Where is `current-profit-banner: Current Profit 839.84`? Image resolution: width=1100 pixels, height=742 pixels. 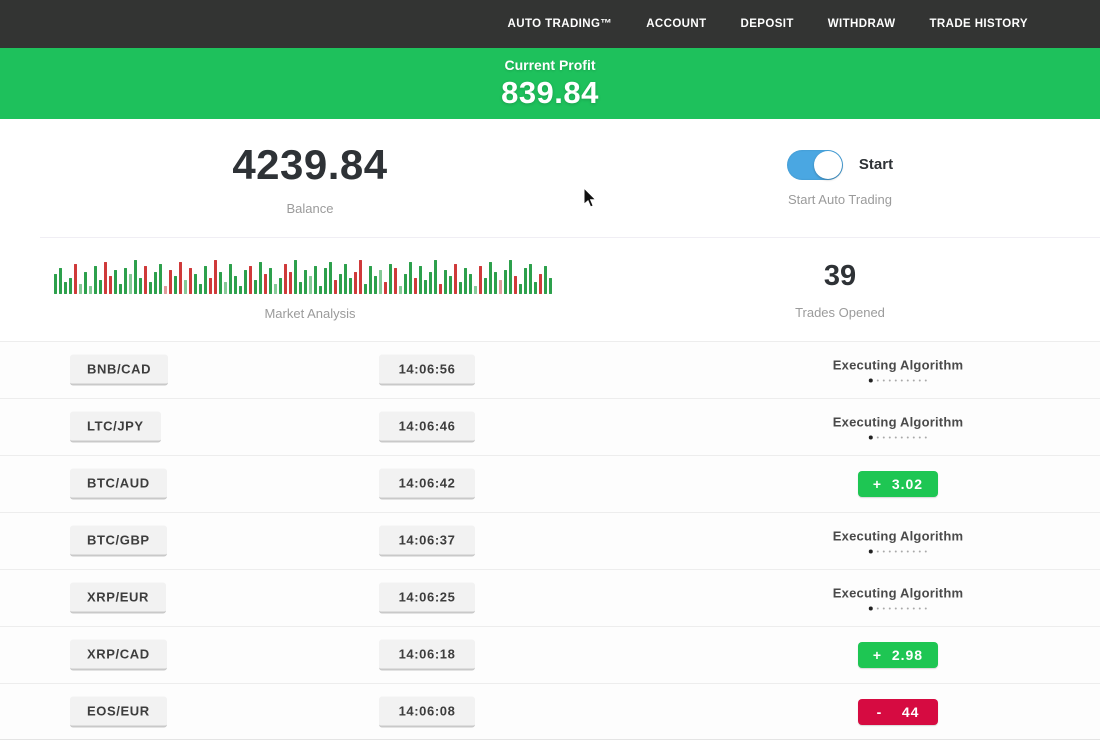
current-profit-banner: Current Profit 839.84 is located at coordinates (550, 83).